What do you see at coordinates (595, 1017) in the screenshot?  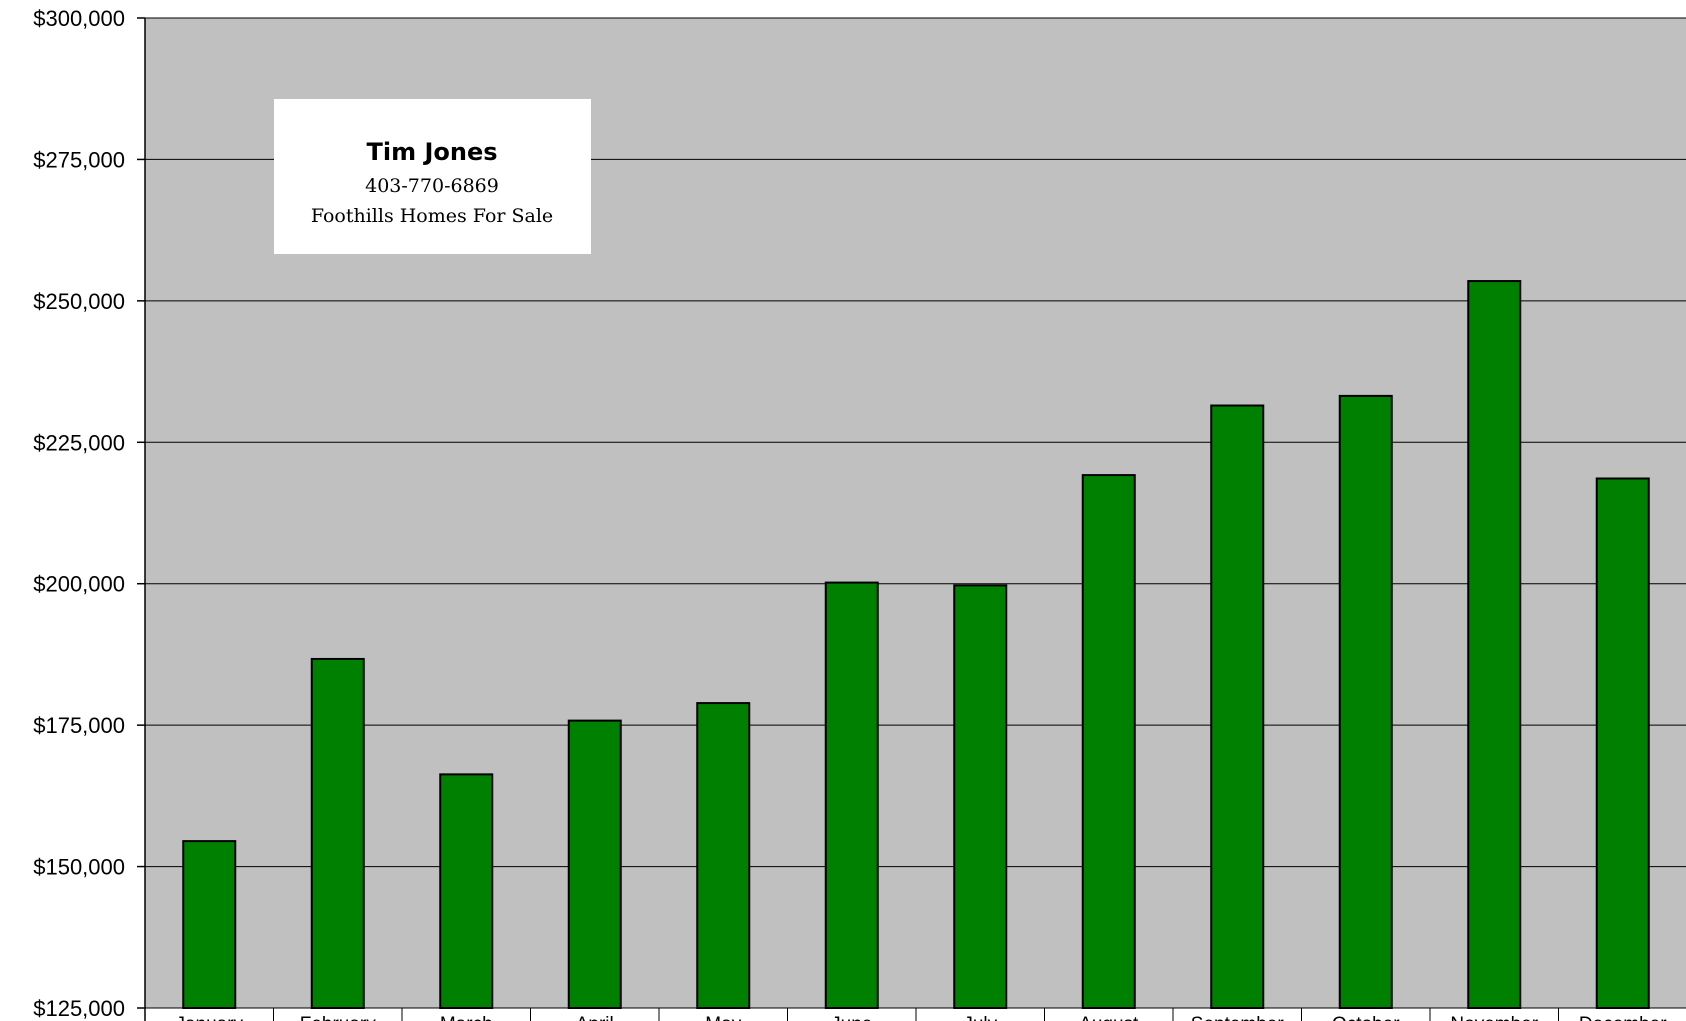 I see `x-tick-label: April` at bounding box center [595, 1017].